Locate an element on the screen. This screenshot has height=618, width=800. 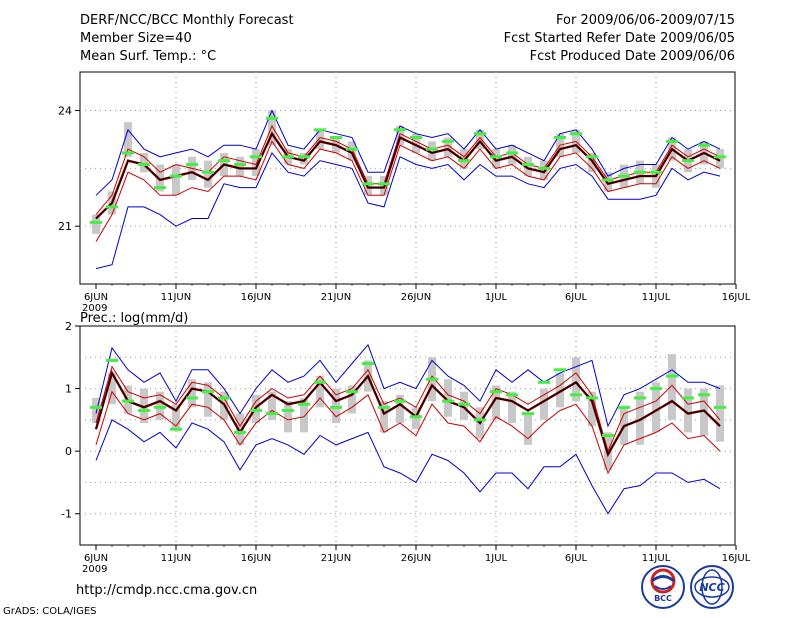
precip-xtick-year: 2009 is located at coordinates (94, 569).